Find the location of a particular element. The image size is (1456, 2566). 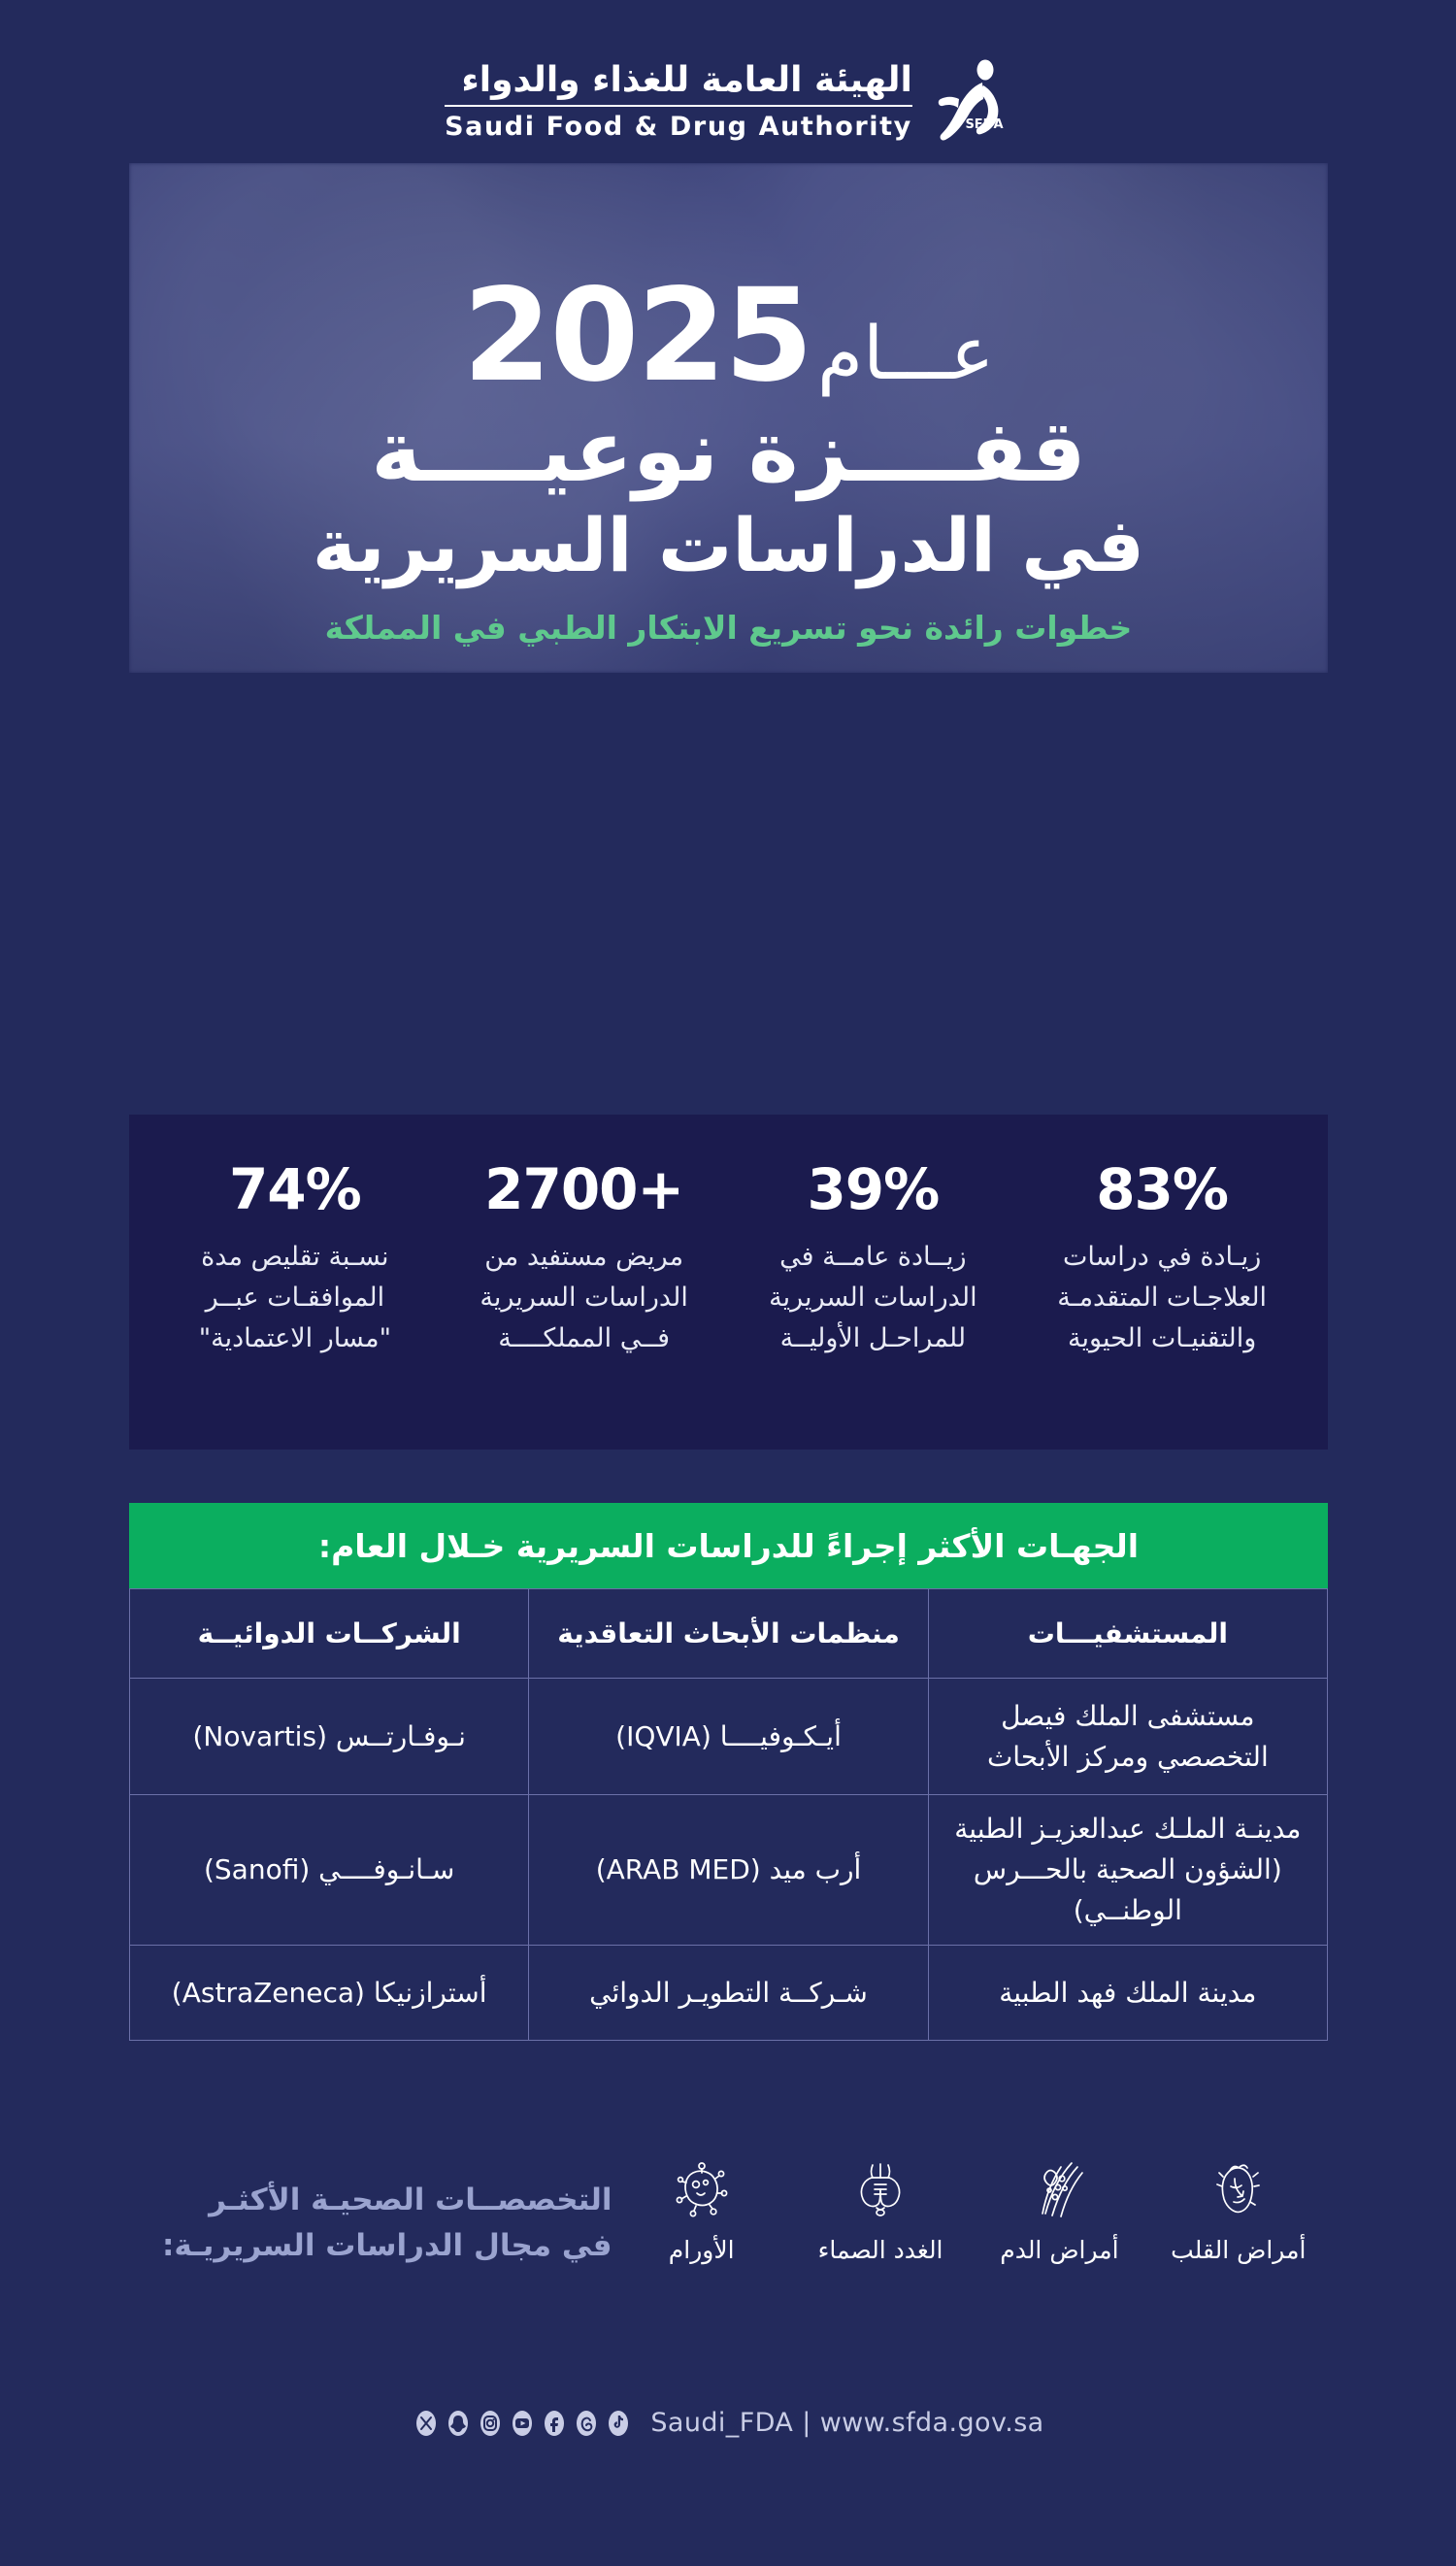

stat-value: 74% is located at coordinates (295, 1189).